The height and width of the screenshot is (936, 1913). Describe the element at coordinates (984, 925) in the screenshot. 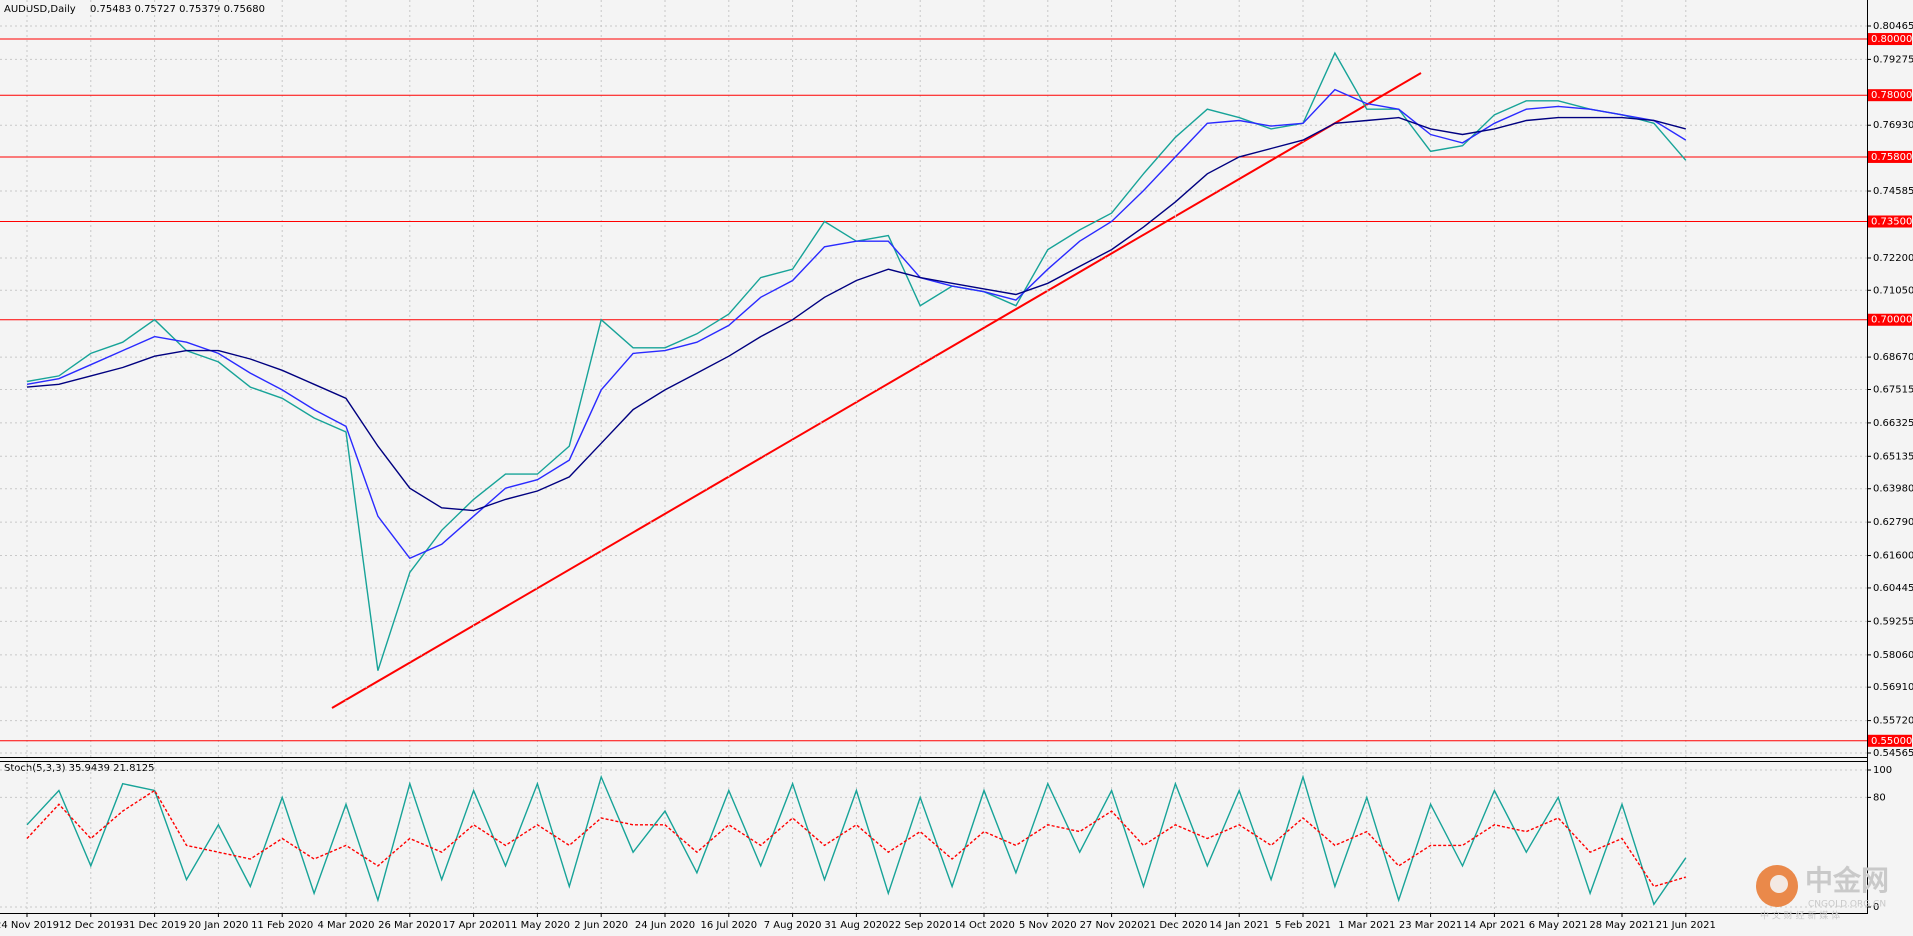

I see `x-tick-label: 14 Oct 2020` at that location.